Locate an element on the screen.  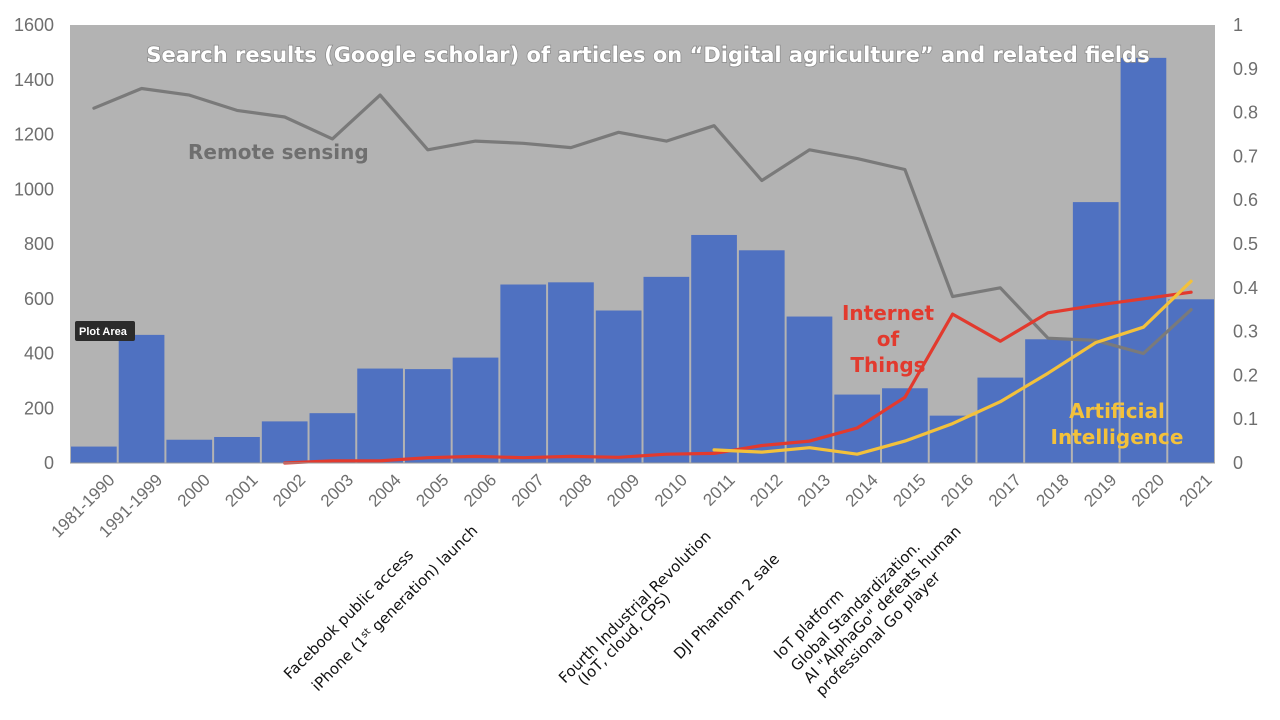
x-tick-label: 2004 is located at coordinates (385, 490).